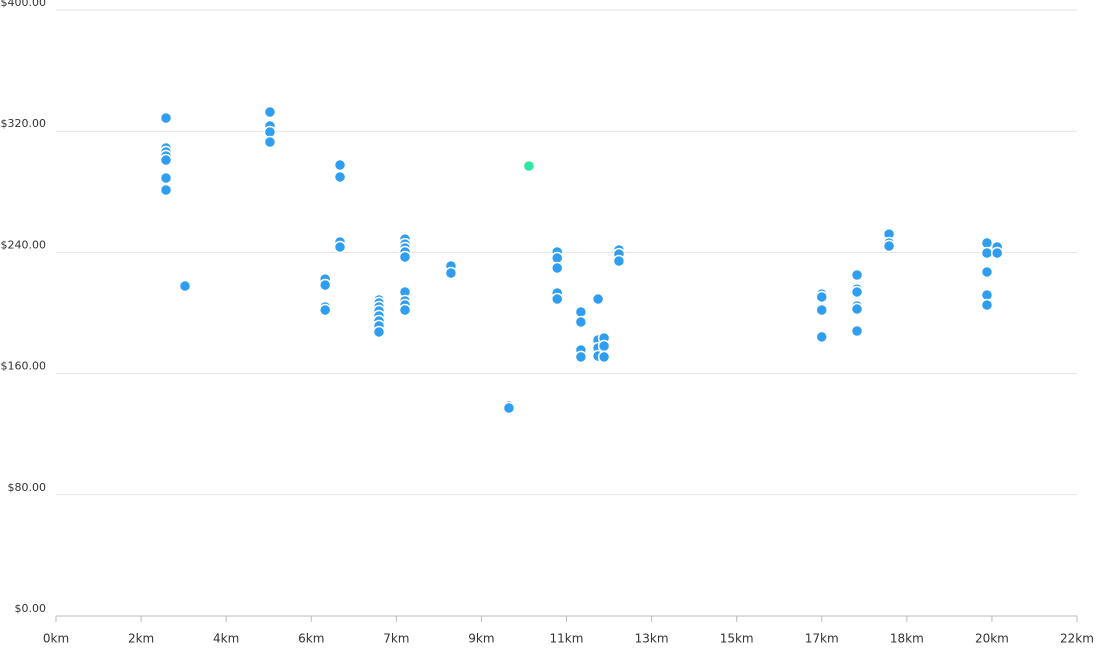 This screenshot has height=656, width=1099. Describe the element at coordinates (1077, 639) in the screenshot. I see `x-tick-label: 22km` at that location.